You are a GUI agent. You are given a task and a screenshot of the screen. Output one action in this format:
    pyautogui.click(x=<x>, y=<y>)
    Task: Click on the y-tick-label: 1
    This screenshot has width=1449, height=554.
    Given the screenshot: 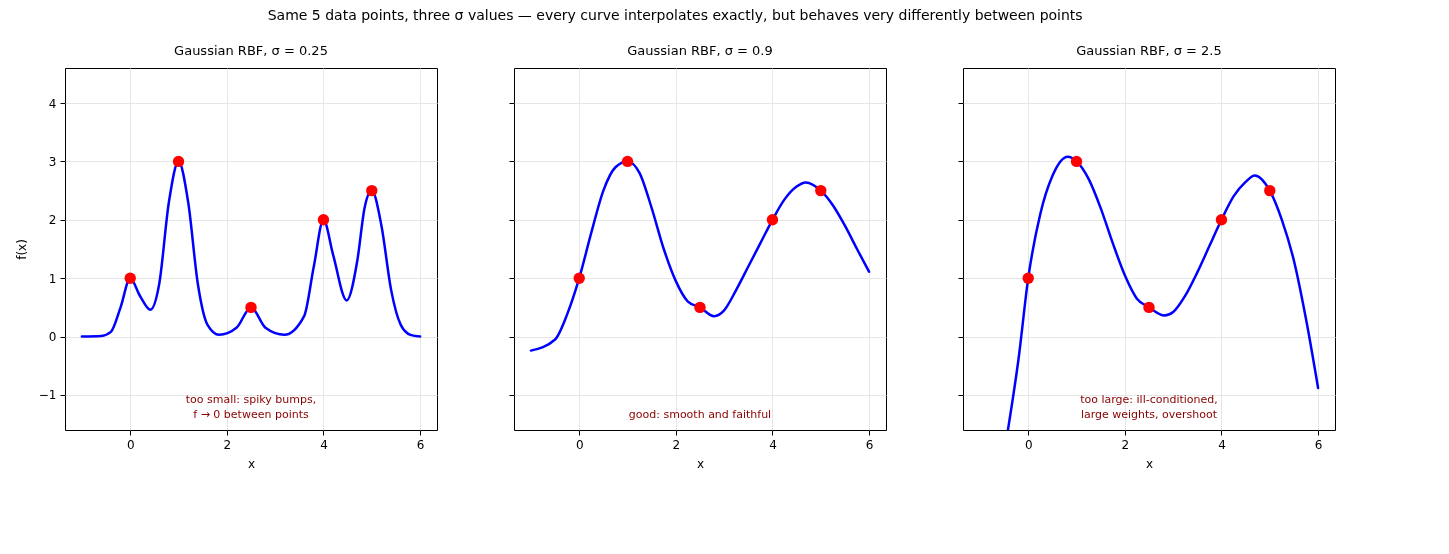 What is the action you would take?
    pyautogui.click(x=52, y=278)
    